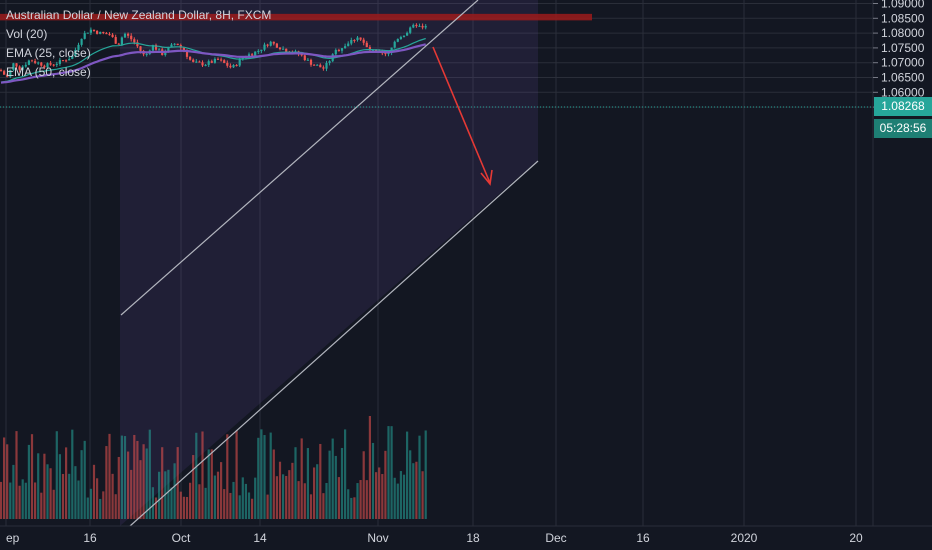  Describe the element at coordinates (744, 538) in the screenshot. I see `time-tick-label: 2020` at that location.